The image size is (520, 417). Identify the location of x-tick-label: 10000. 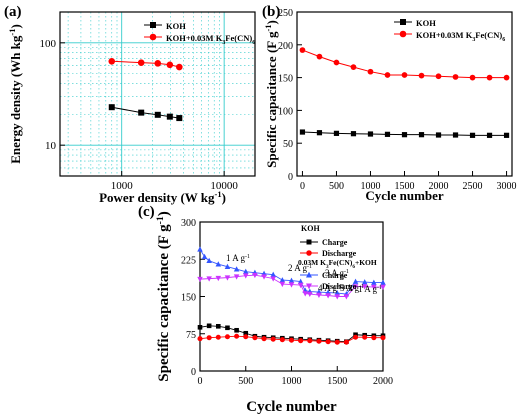
(224, 186).